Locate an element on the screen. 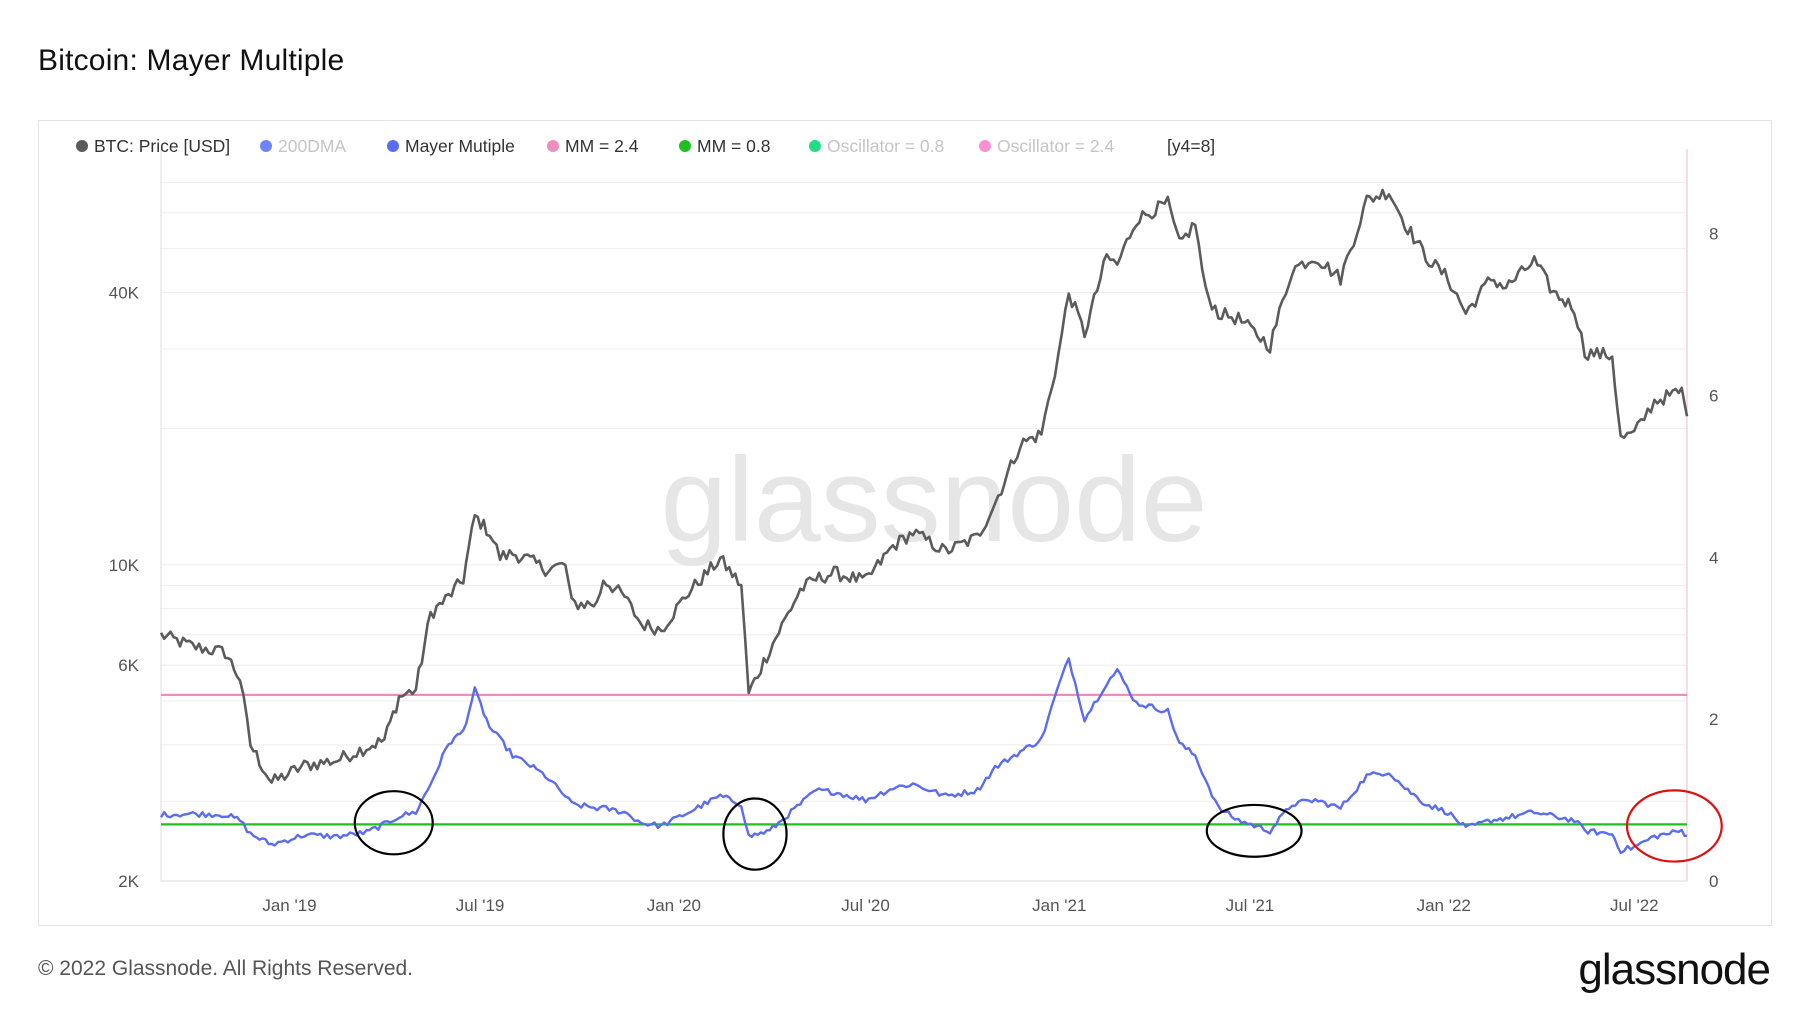  legend-item-label: [y4=8] is located at coordinates (1191, 146).